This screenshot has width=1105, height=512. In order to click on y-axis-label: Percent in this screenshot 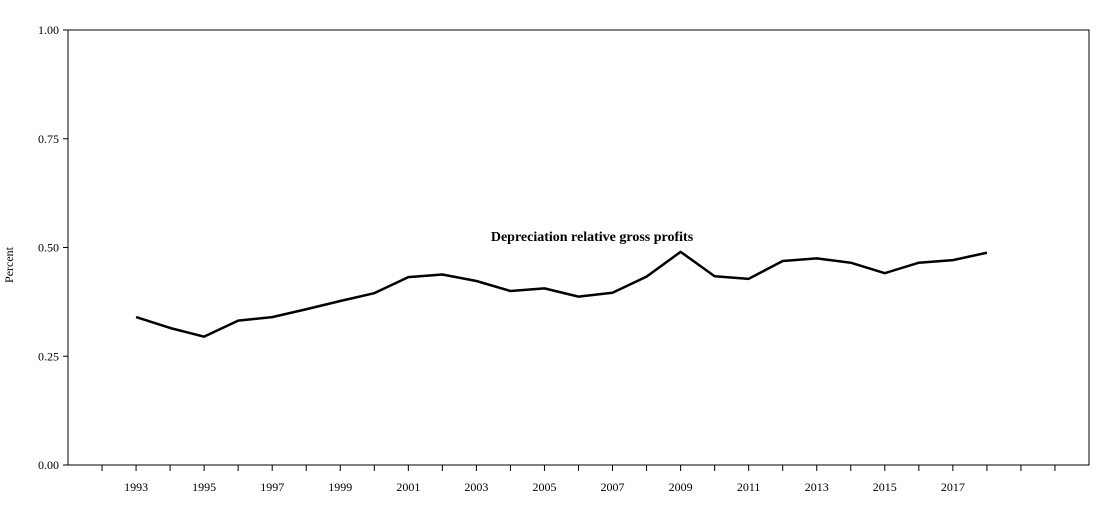, I will do `click(9, 264)`.